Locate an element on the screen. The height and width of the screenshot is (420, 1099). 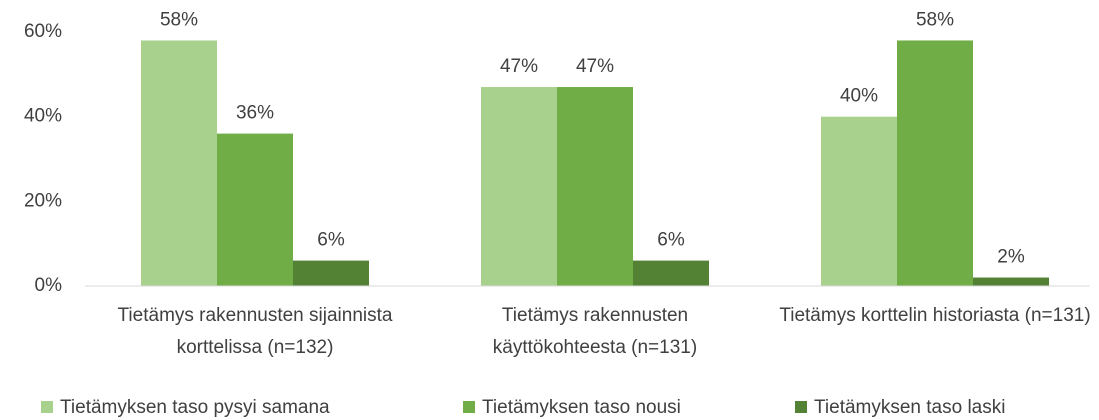
legend-label: Tietämyksen taso nousi is located at coordinates (581, 407).